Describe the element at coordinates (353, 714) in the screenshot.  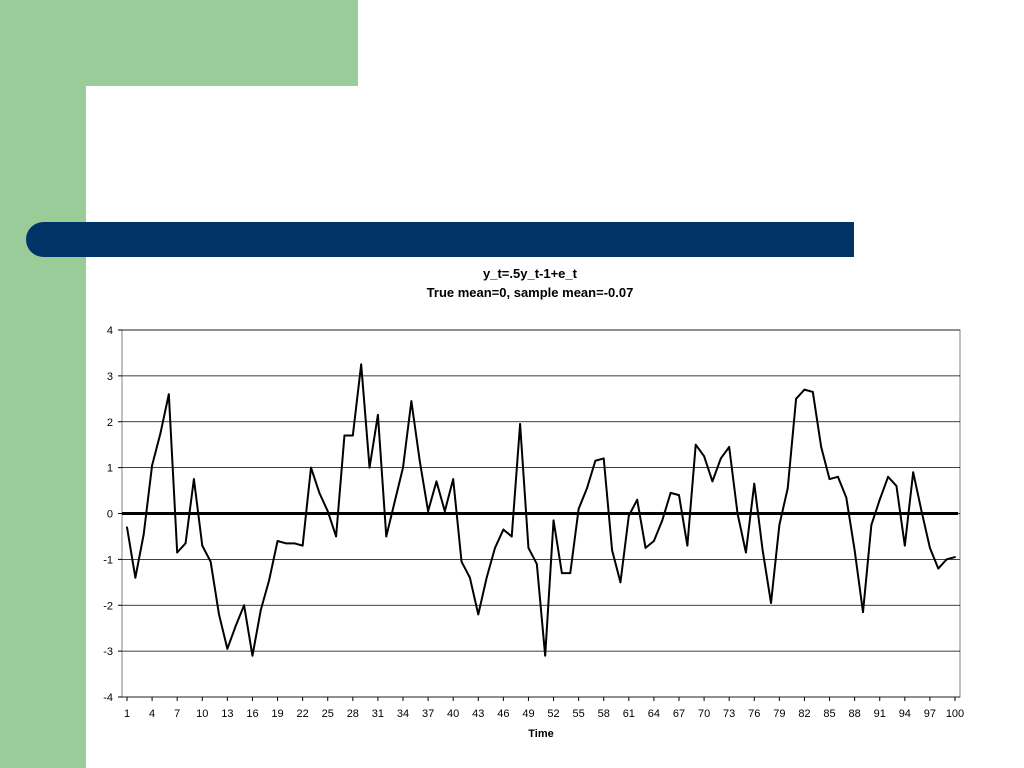
I see `x-tick-label: 28` at that location.